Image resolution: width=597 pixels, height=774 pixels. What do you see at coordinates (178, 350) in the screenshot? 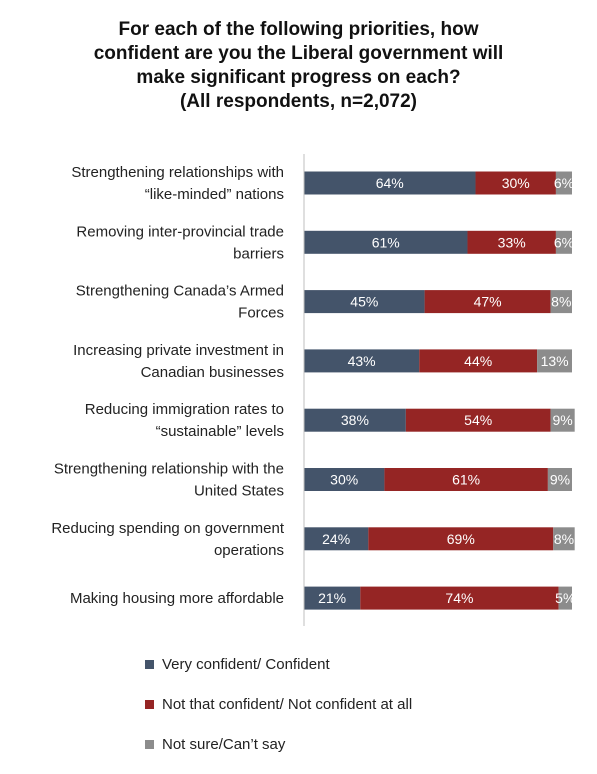
I see `category-label: Increasing private investment in` at bounding box center [178, 350].